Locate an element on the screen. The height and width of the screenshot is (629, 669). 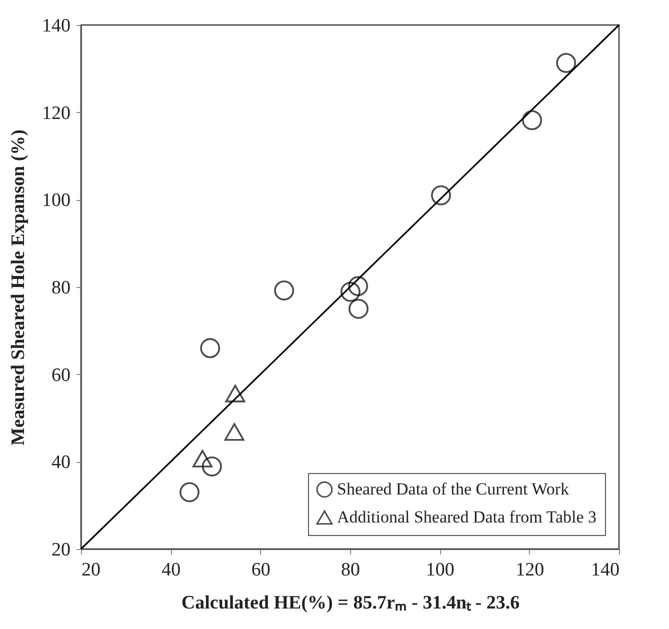
x-tick-label: 20 is located at coordinates (91, 570).